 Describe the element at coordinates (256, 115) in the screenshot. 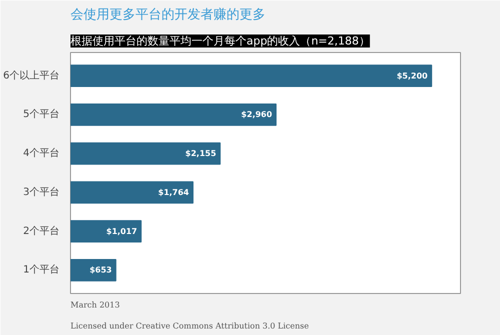

I see `data-label: $2,960` at that location.